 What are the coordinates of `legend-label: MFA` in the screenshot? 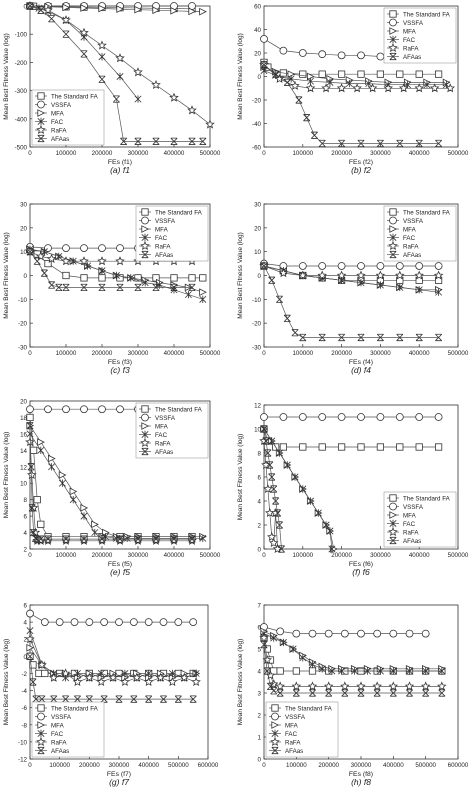 It's located at (58, 113).